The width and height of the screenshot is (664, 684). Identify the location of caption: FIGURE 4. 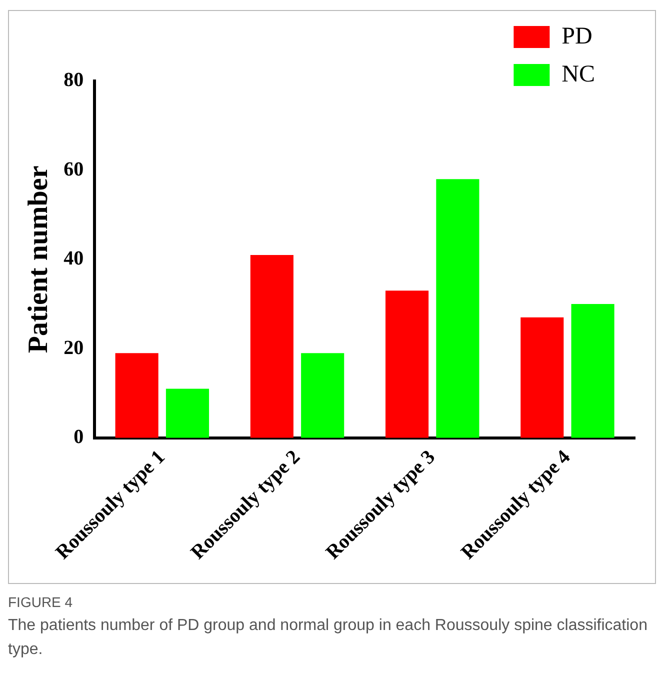
(41, 602).